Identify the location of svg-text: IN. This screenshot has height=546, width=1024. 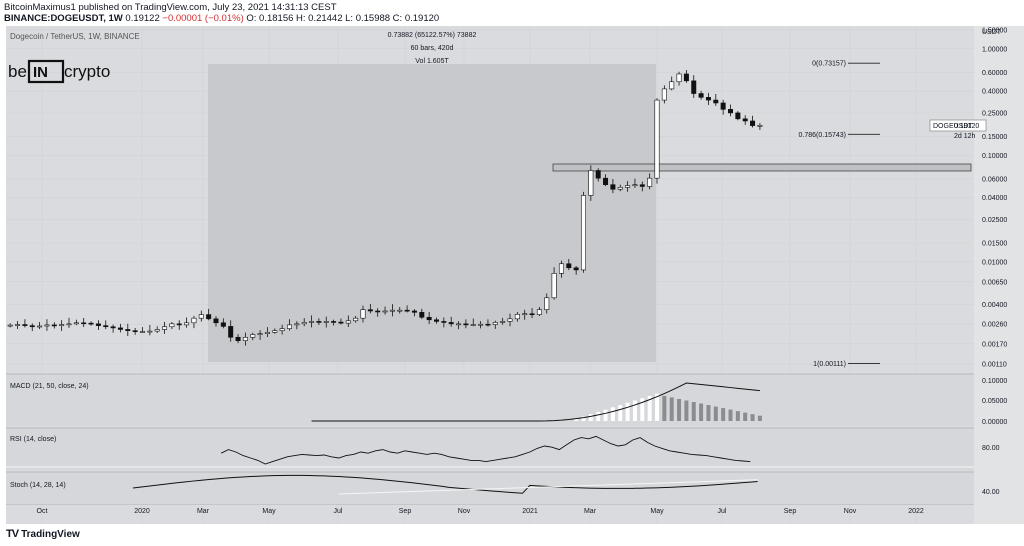
(40, 72).